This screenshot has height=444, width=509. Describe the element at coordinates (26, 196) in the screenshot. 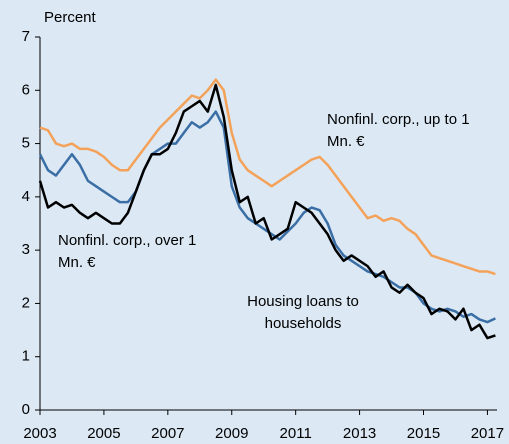

I see `y-tick-label: 4` at that location.